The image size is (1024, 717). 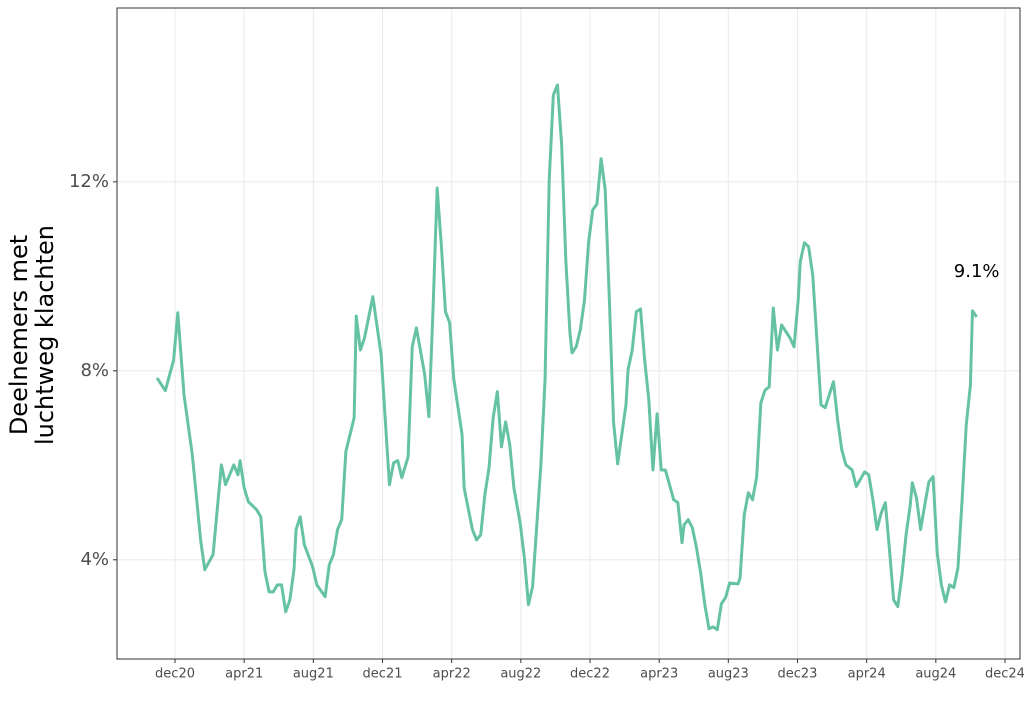 What do you see at coordinates (977, 271) in the screenshot?
I see `annotation: 9.1%` at bounding box center [977, 271].